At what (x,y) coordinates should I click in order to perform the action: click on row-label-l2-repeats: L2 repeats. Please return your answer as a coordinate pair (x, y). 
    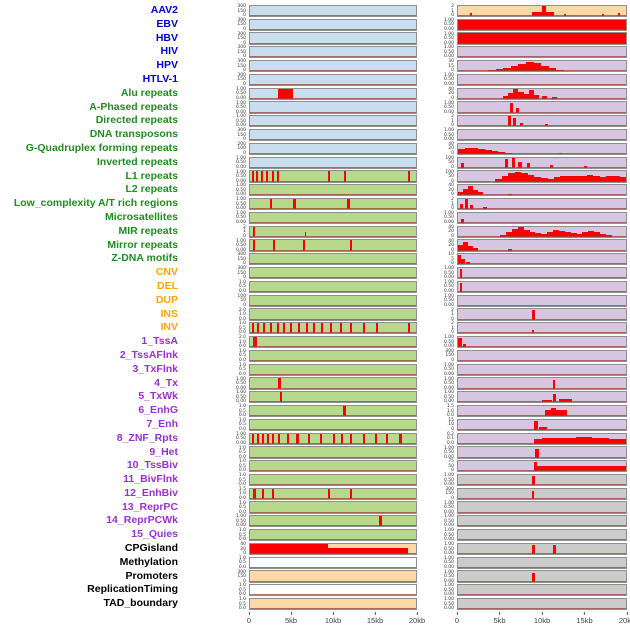
    Looking at the image, I should click on (151, 189).